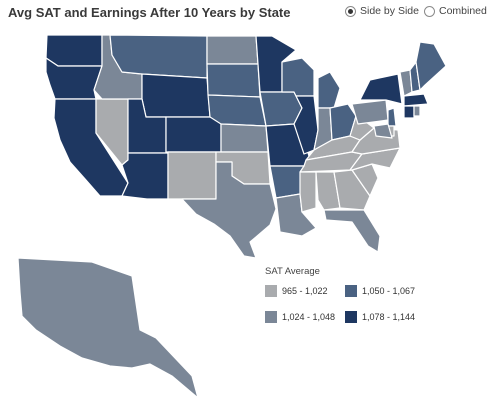  I want to click on legend-item-1050-1067: 1,050 - 1,067, so click(380, 291).